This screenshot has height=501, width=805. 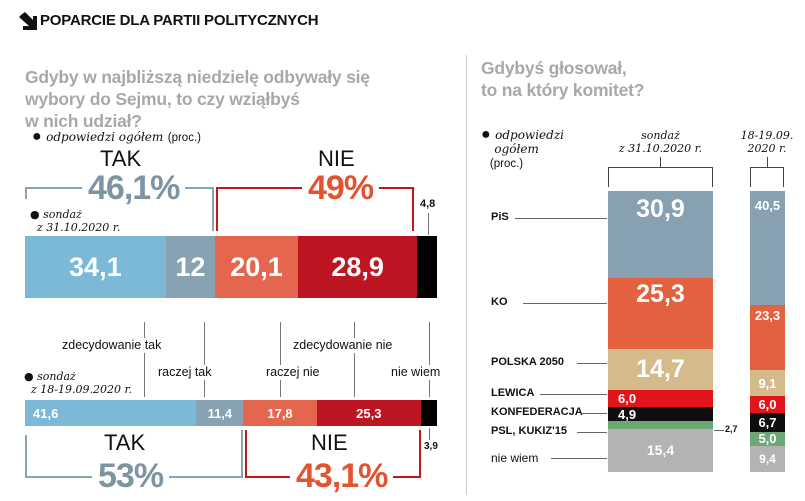 I want to click on bar-segment-psl-kukiz-15: 5,0, so click(x=767, y=438).